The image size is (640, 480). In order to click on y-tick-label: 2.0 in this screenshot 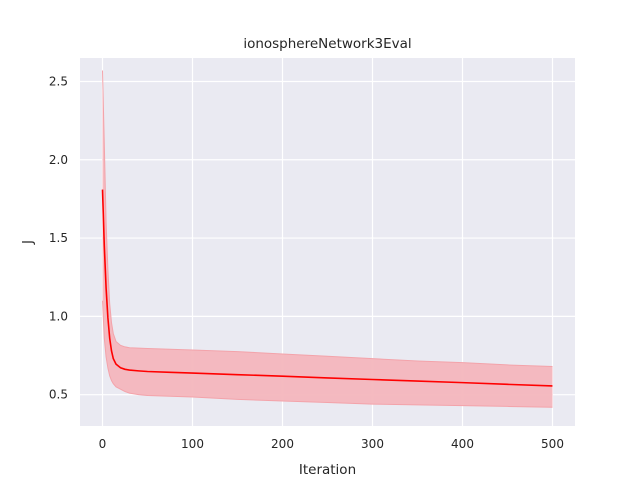, I will do `click(58, 160)`.